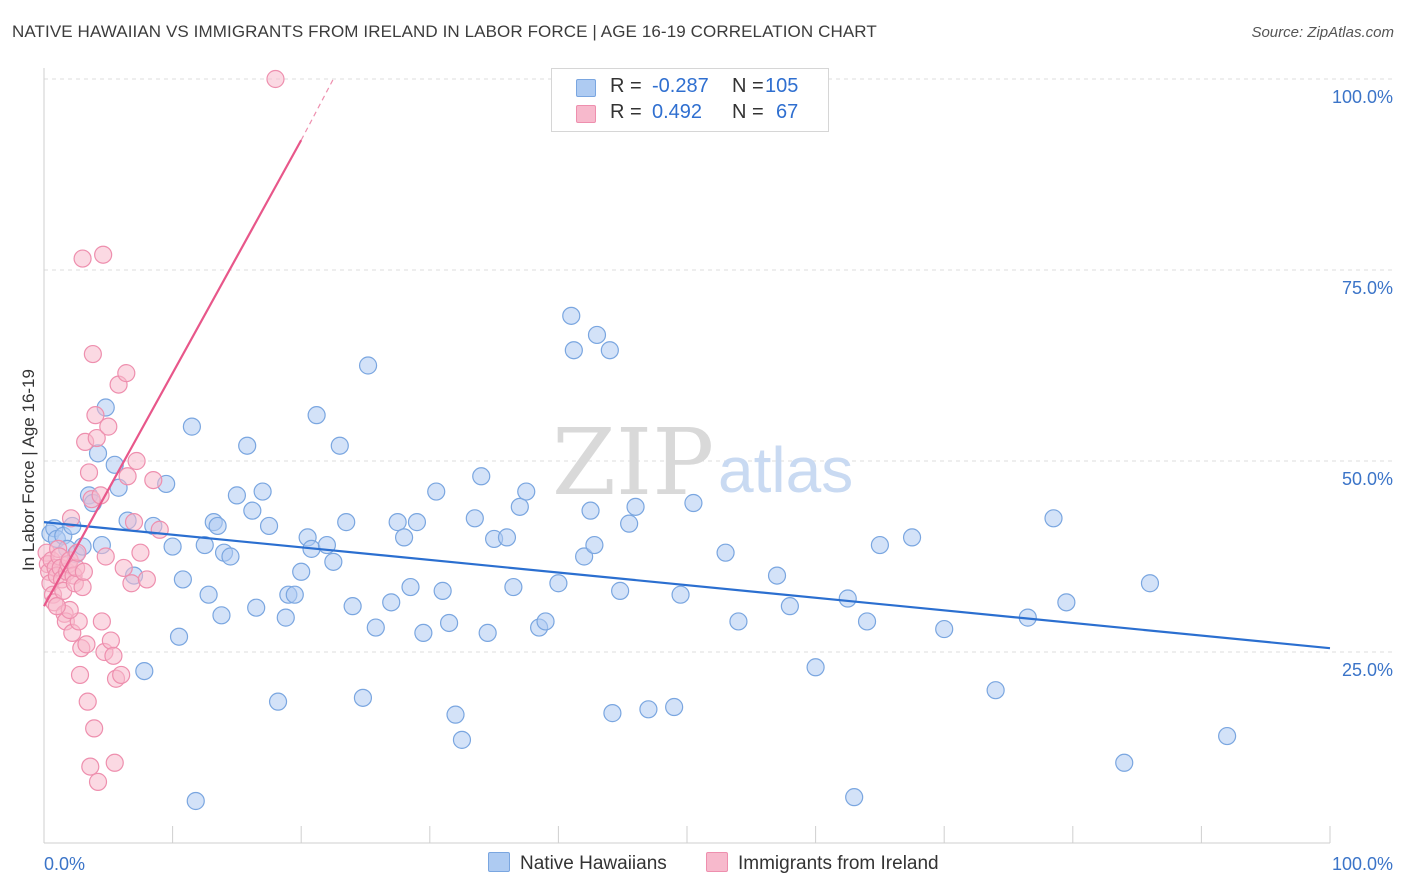 This screenshot has width=1406, height=892. Describe the element at coordinates (1362, 864) in the screenshot. I see `x-tick-label: 100.0%` at that location.